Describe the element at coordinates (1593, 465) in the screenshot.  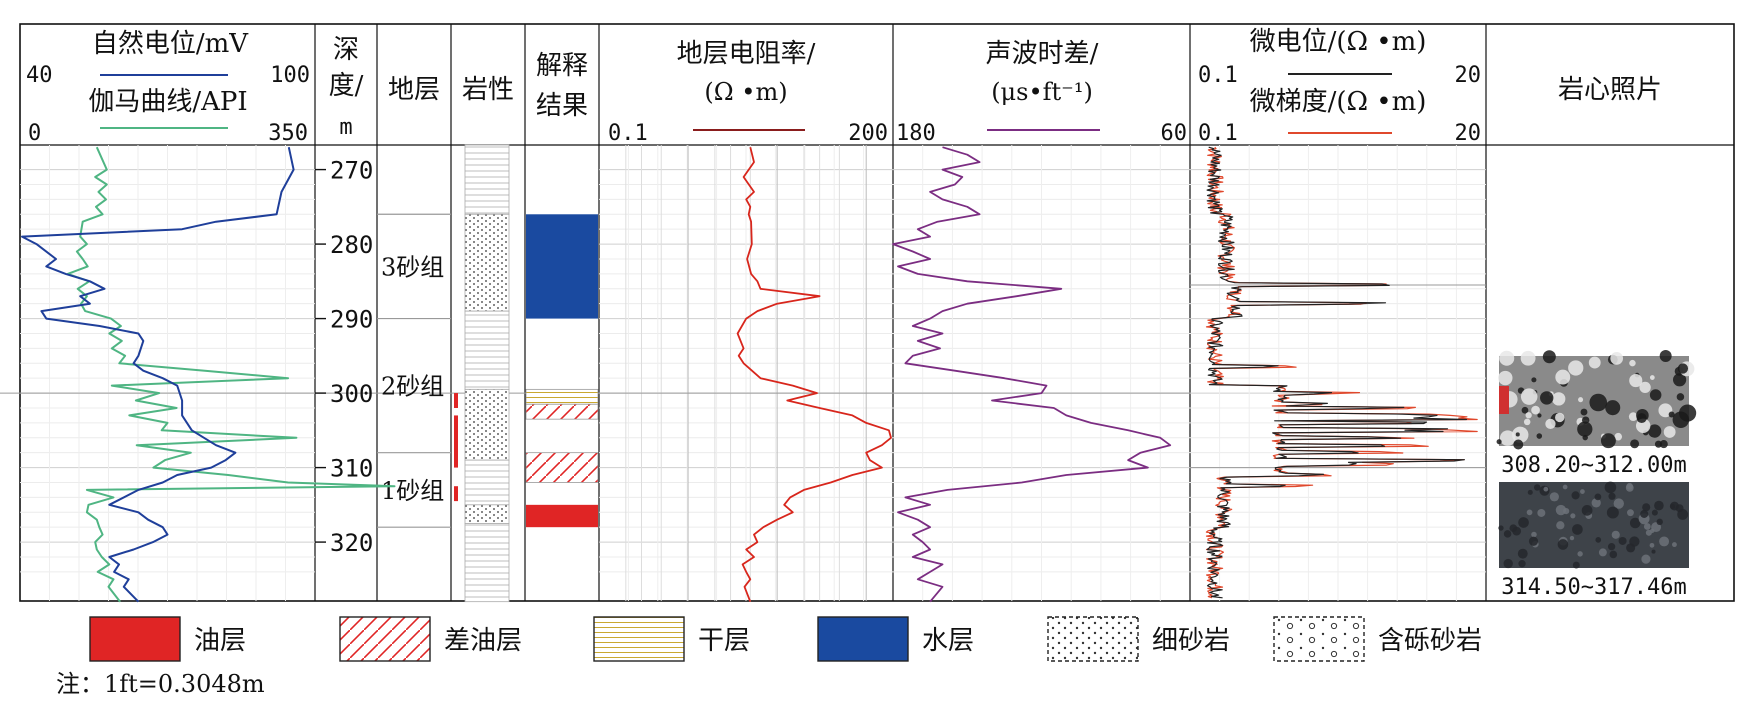
I see `core-photo-label: 308.20~312.00m` at that location.